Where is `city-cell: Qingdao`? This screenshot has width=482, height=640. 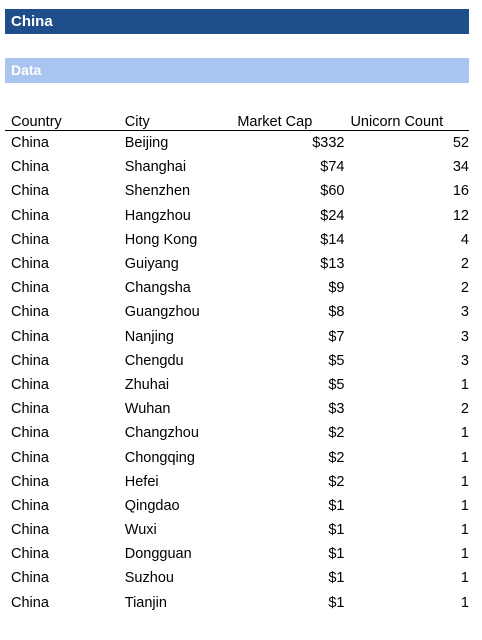
city-cell: Qingdao is located at coordinates (152, 505).